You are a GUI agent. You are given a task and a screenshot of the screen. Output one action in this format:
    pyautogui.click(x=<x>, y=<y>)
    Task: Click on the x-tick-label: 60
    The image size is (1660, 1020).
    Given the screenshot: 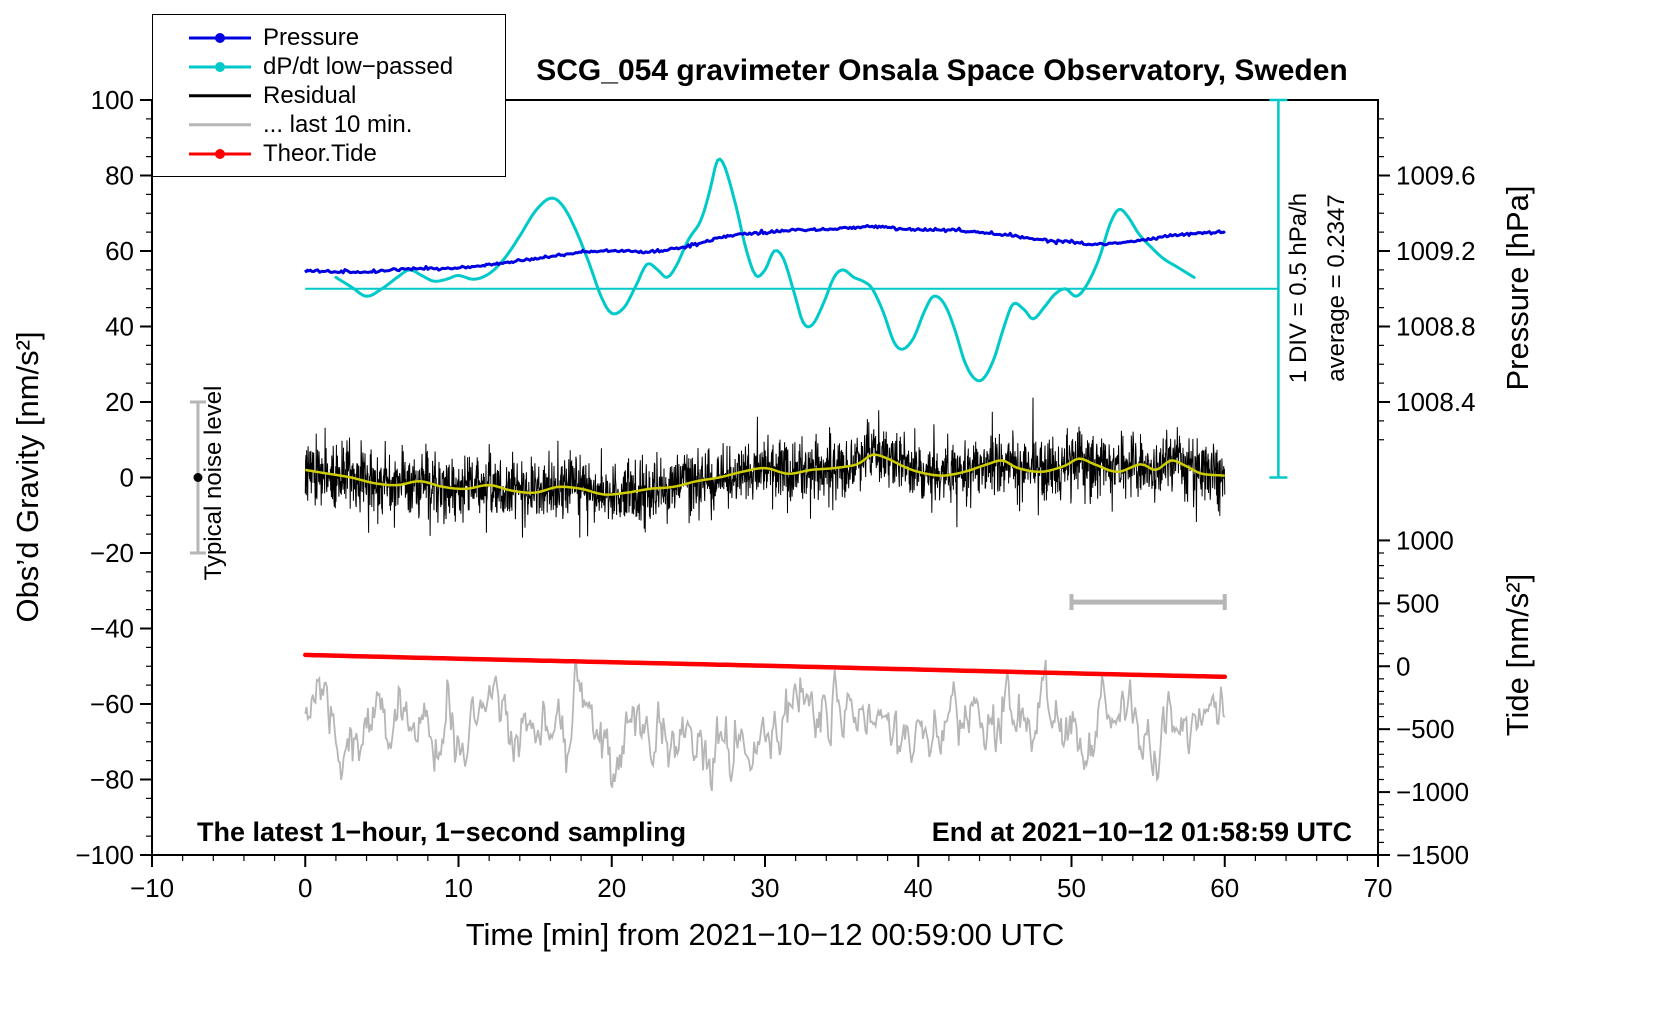 What is the action you would take?
    pyautogui.click(x=1224, y=888)
    